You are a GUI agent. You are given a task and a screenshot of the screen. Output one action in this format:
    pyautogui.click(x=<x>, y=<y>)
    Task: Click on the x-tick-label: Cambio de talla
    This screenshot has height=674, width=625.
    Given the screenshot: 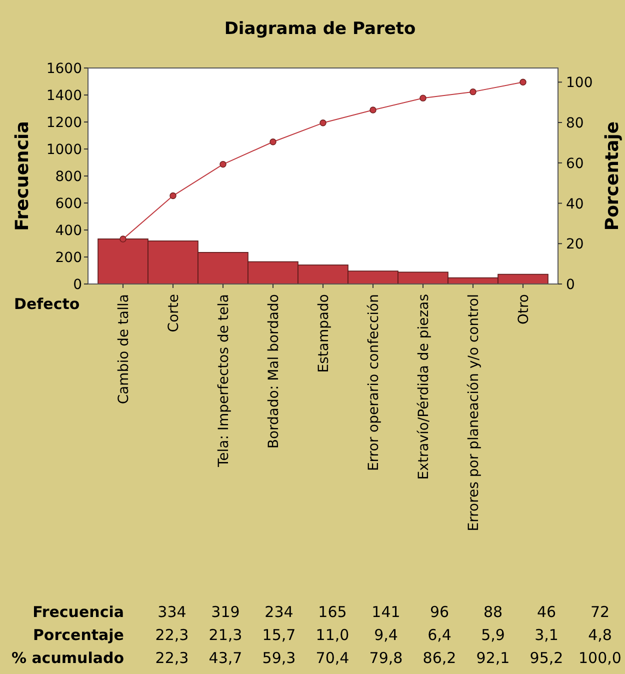 What is the action you would take?
    pyautogui.click(x=124, y=349)
    